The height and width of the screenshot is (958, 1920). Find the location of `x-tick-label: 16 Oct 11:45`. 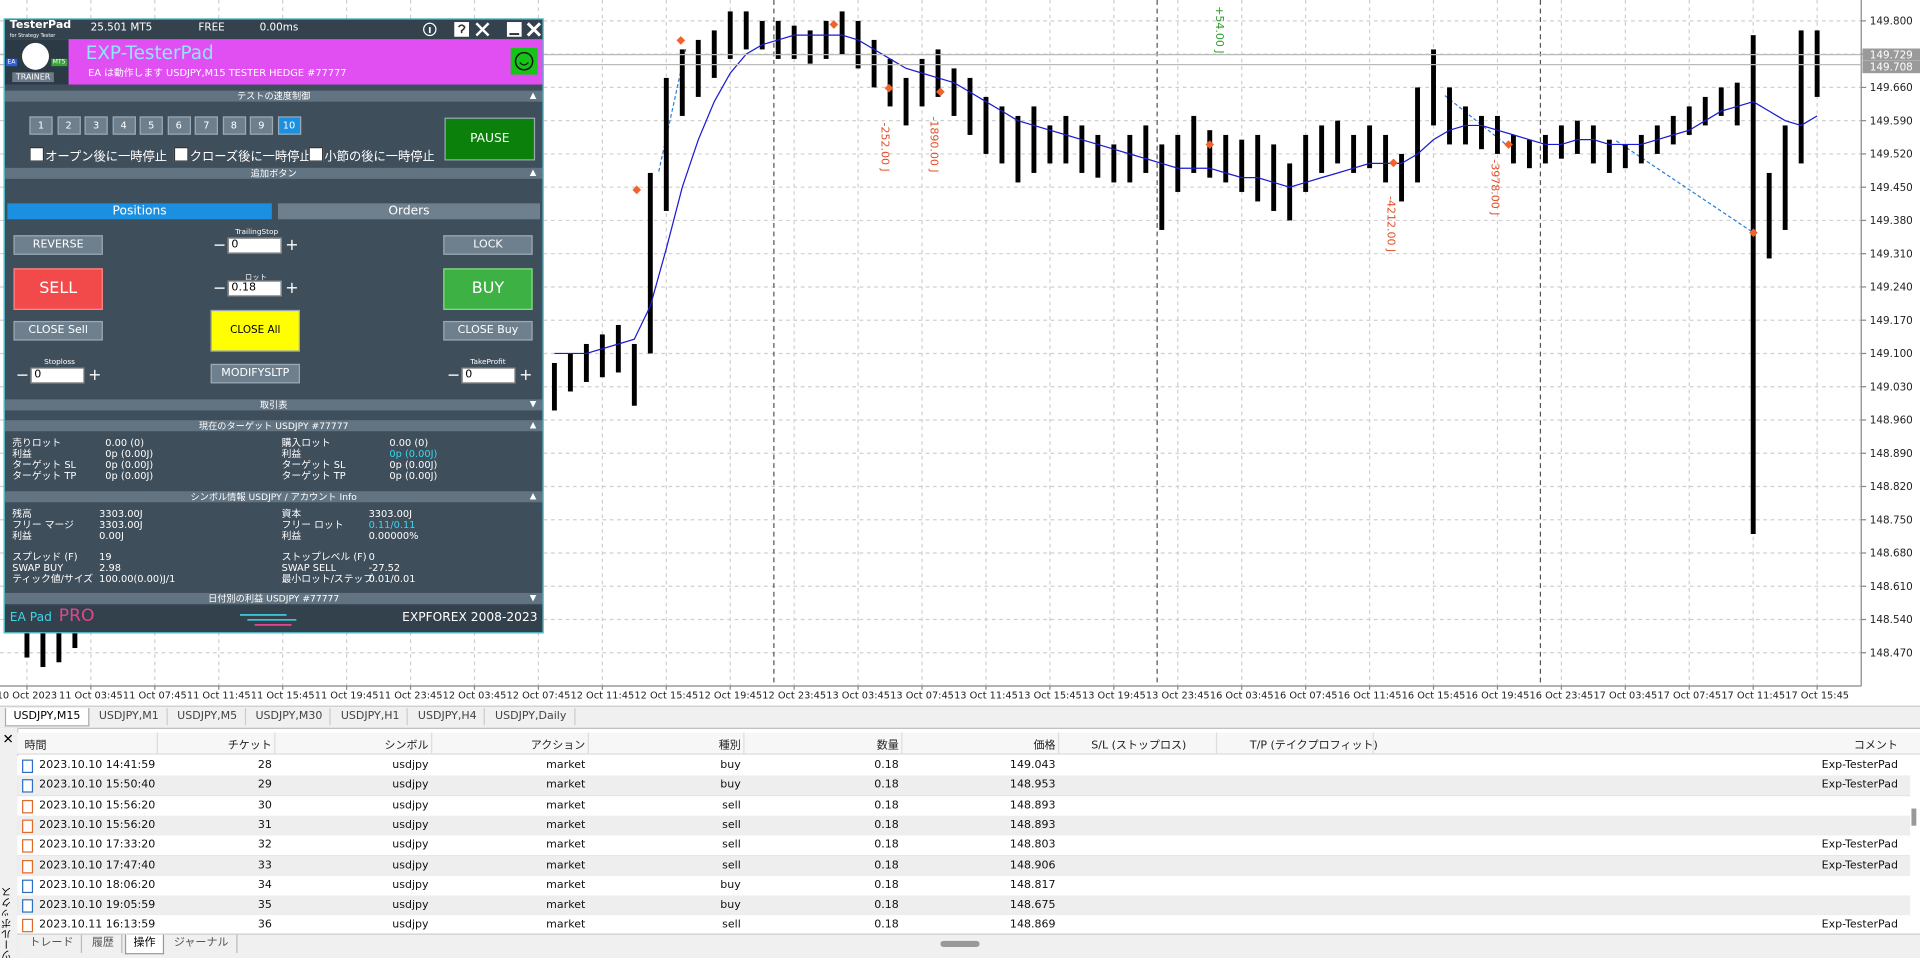

x-tick-label: 16 Oct 11:45 is located at coordinates (1370, 695).